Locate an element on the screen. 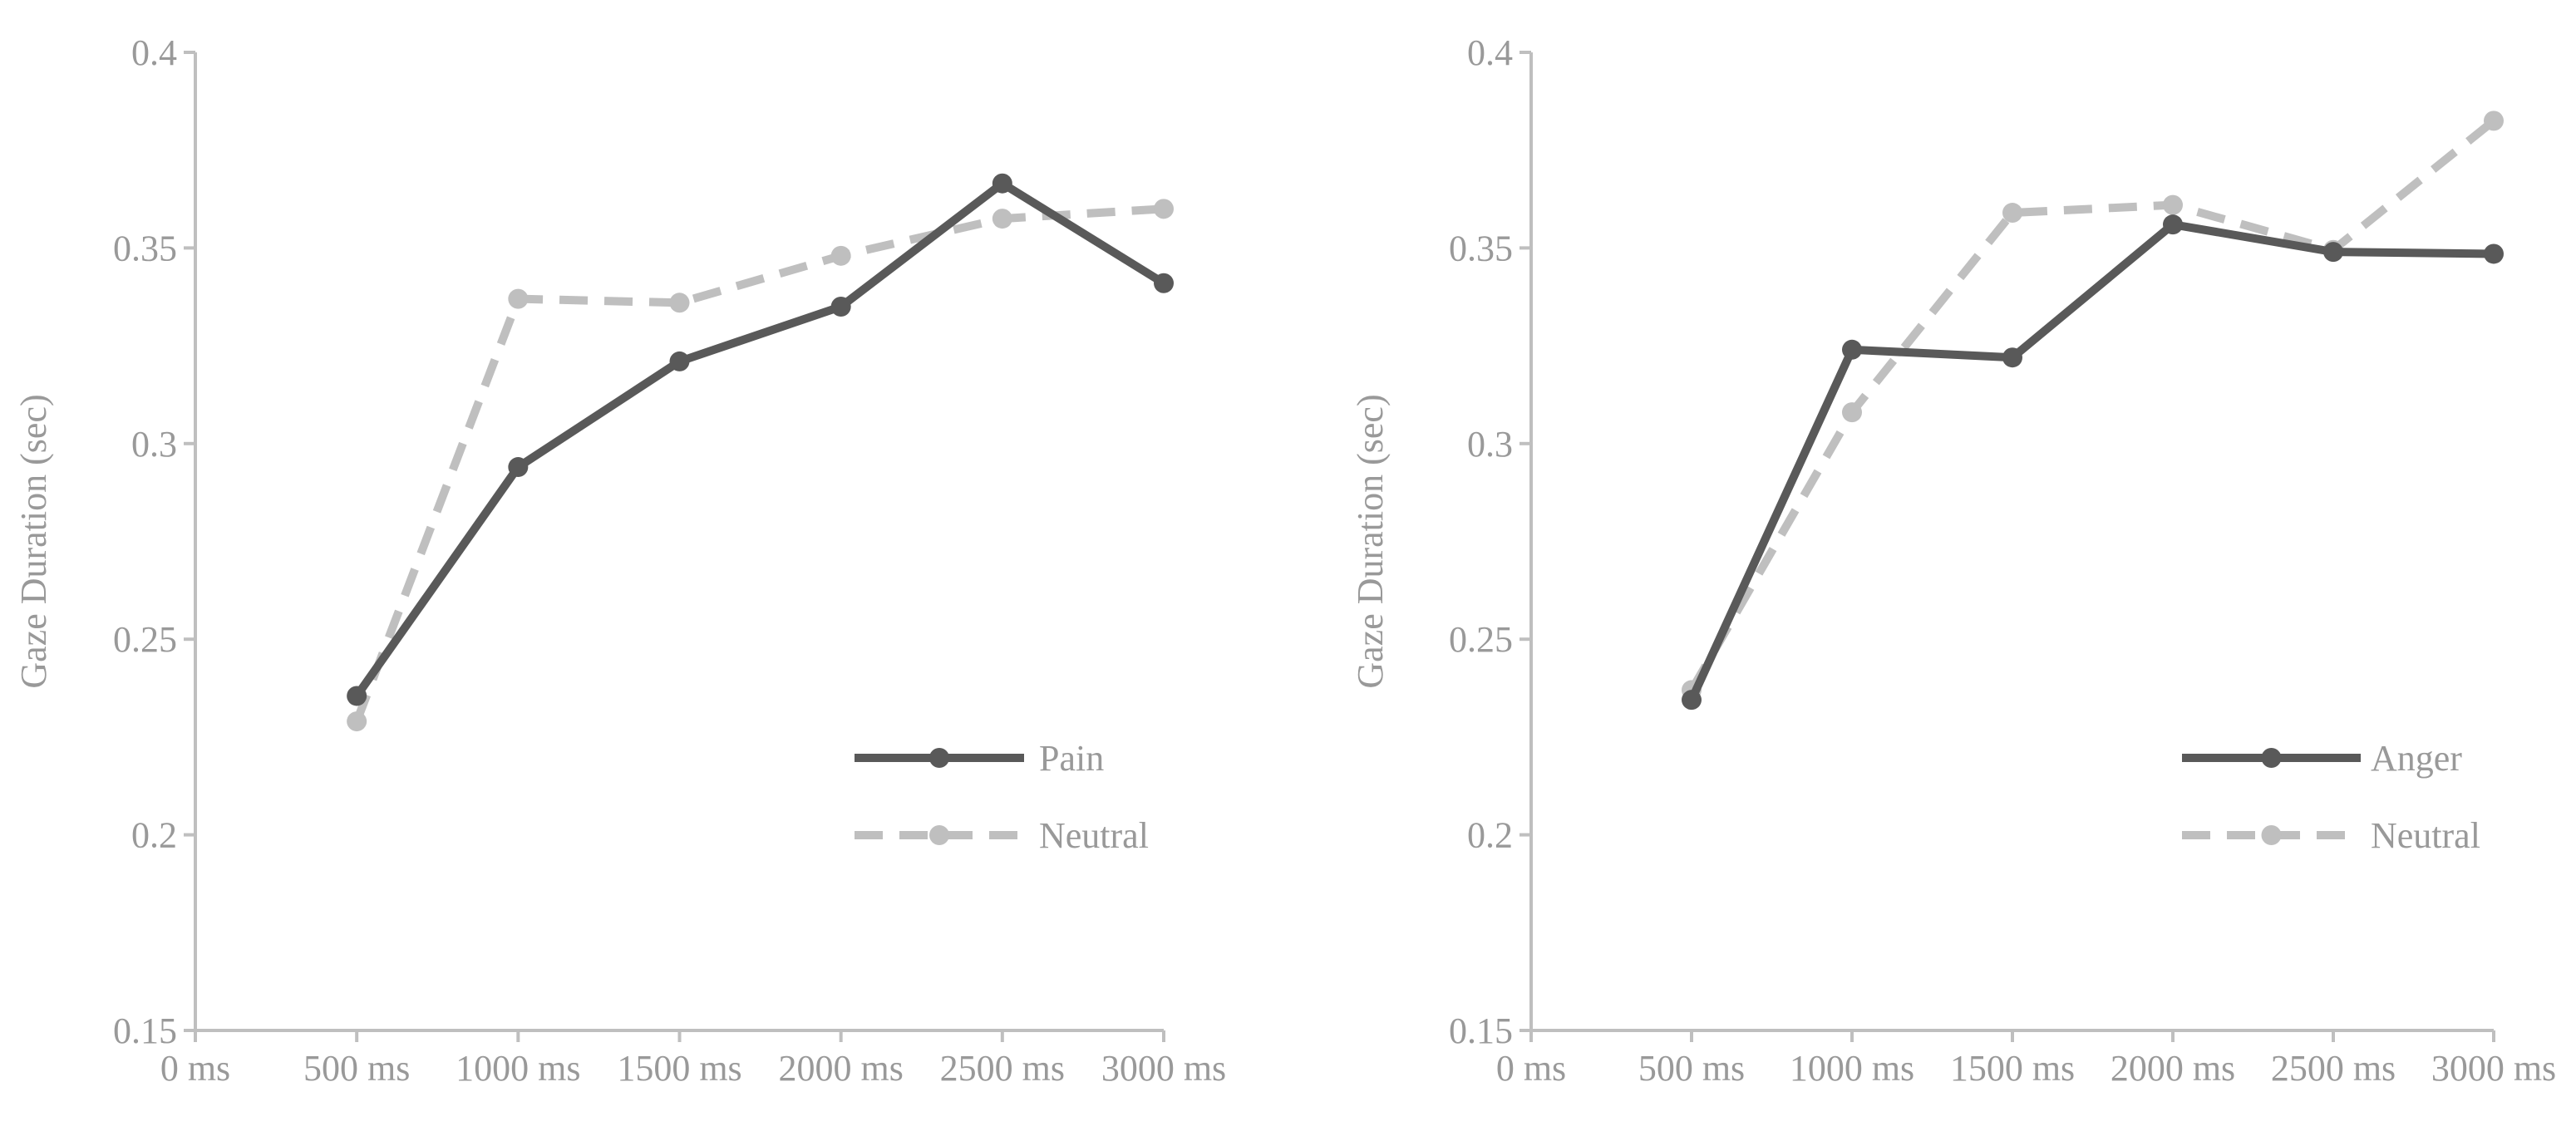 The height and width of the screenshot is (1131, 2576). series-line-pain is located at coordinates (760, 440).